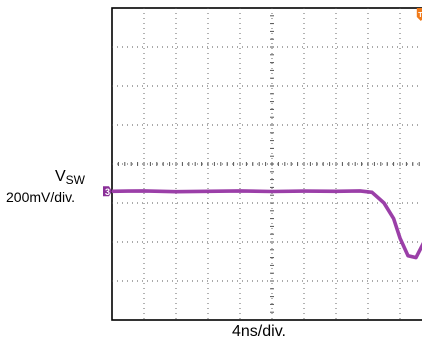  I want to click on channel-marker-label: 3, so click(107, 192).